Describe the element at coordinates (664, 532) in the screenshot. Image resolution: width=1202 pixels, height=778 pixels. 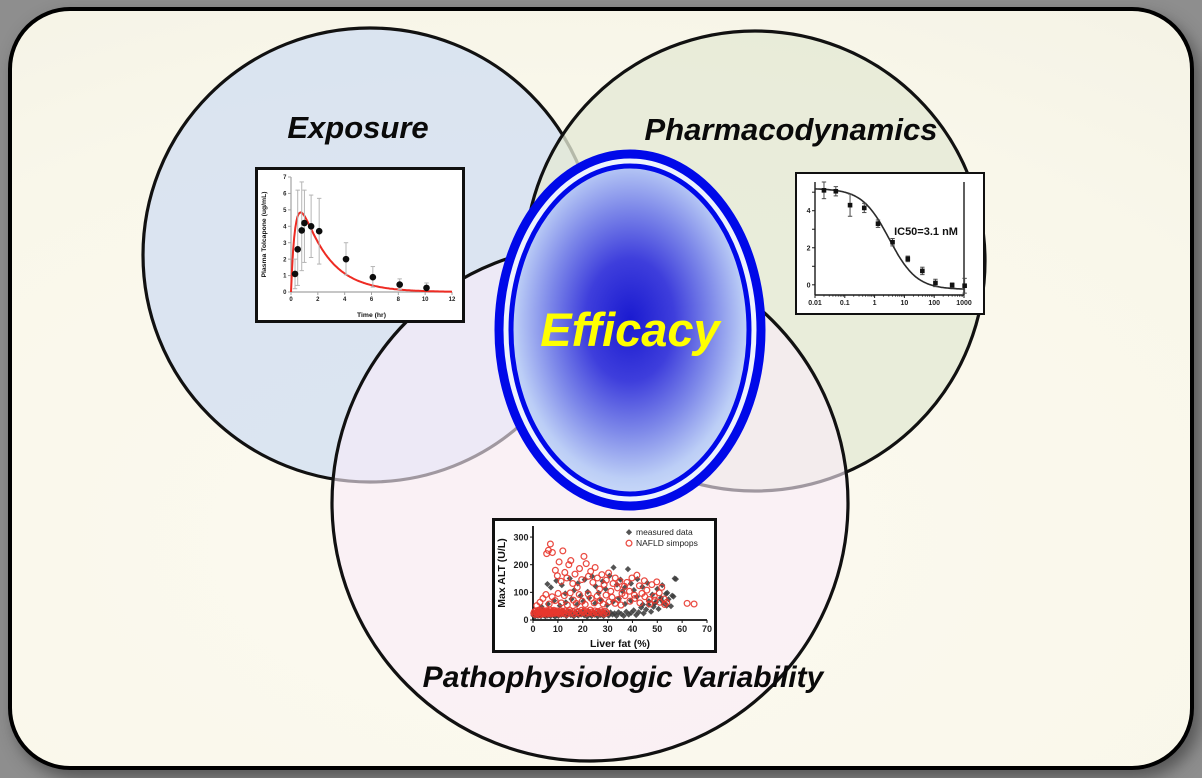
I see `svg-text: measured data` at that location.